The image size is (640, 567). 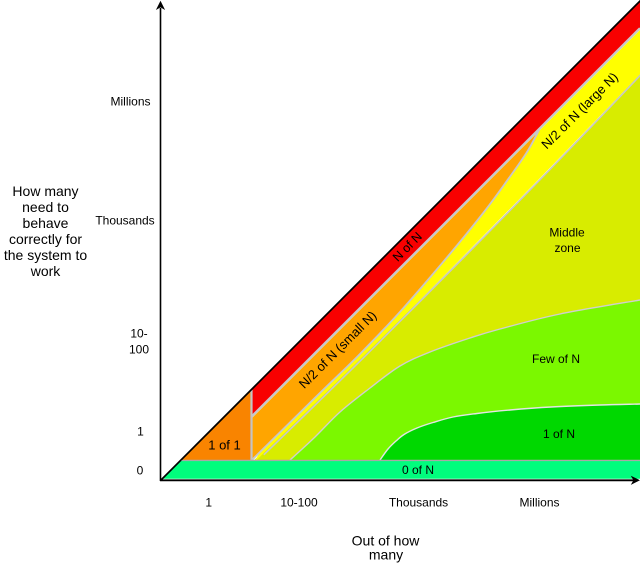 I want to click on svg-text: 1 of N, so click(x=559, y=434).